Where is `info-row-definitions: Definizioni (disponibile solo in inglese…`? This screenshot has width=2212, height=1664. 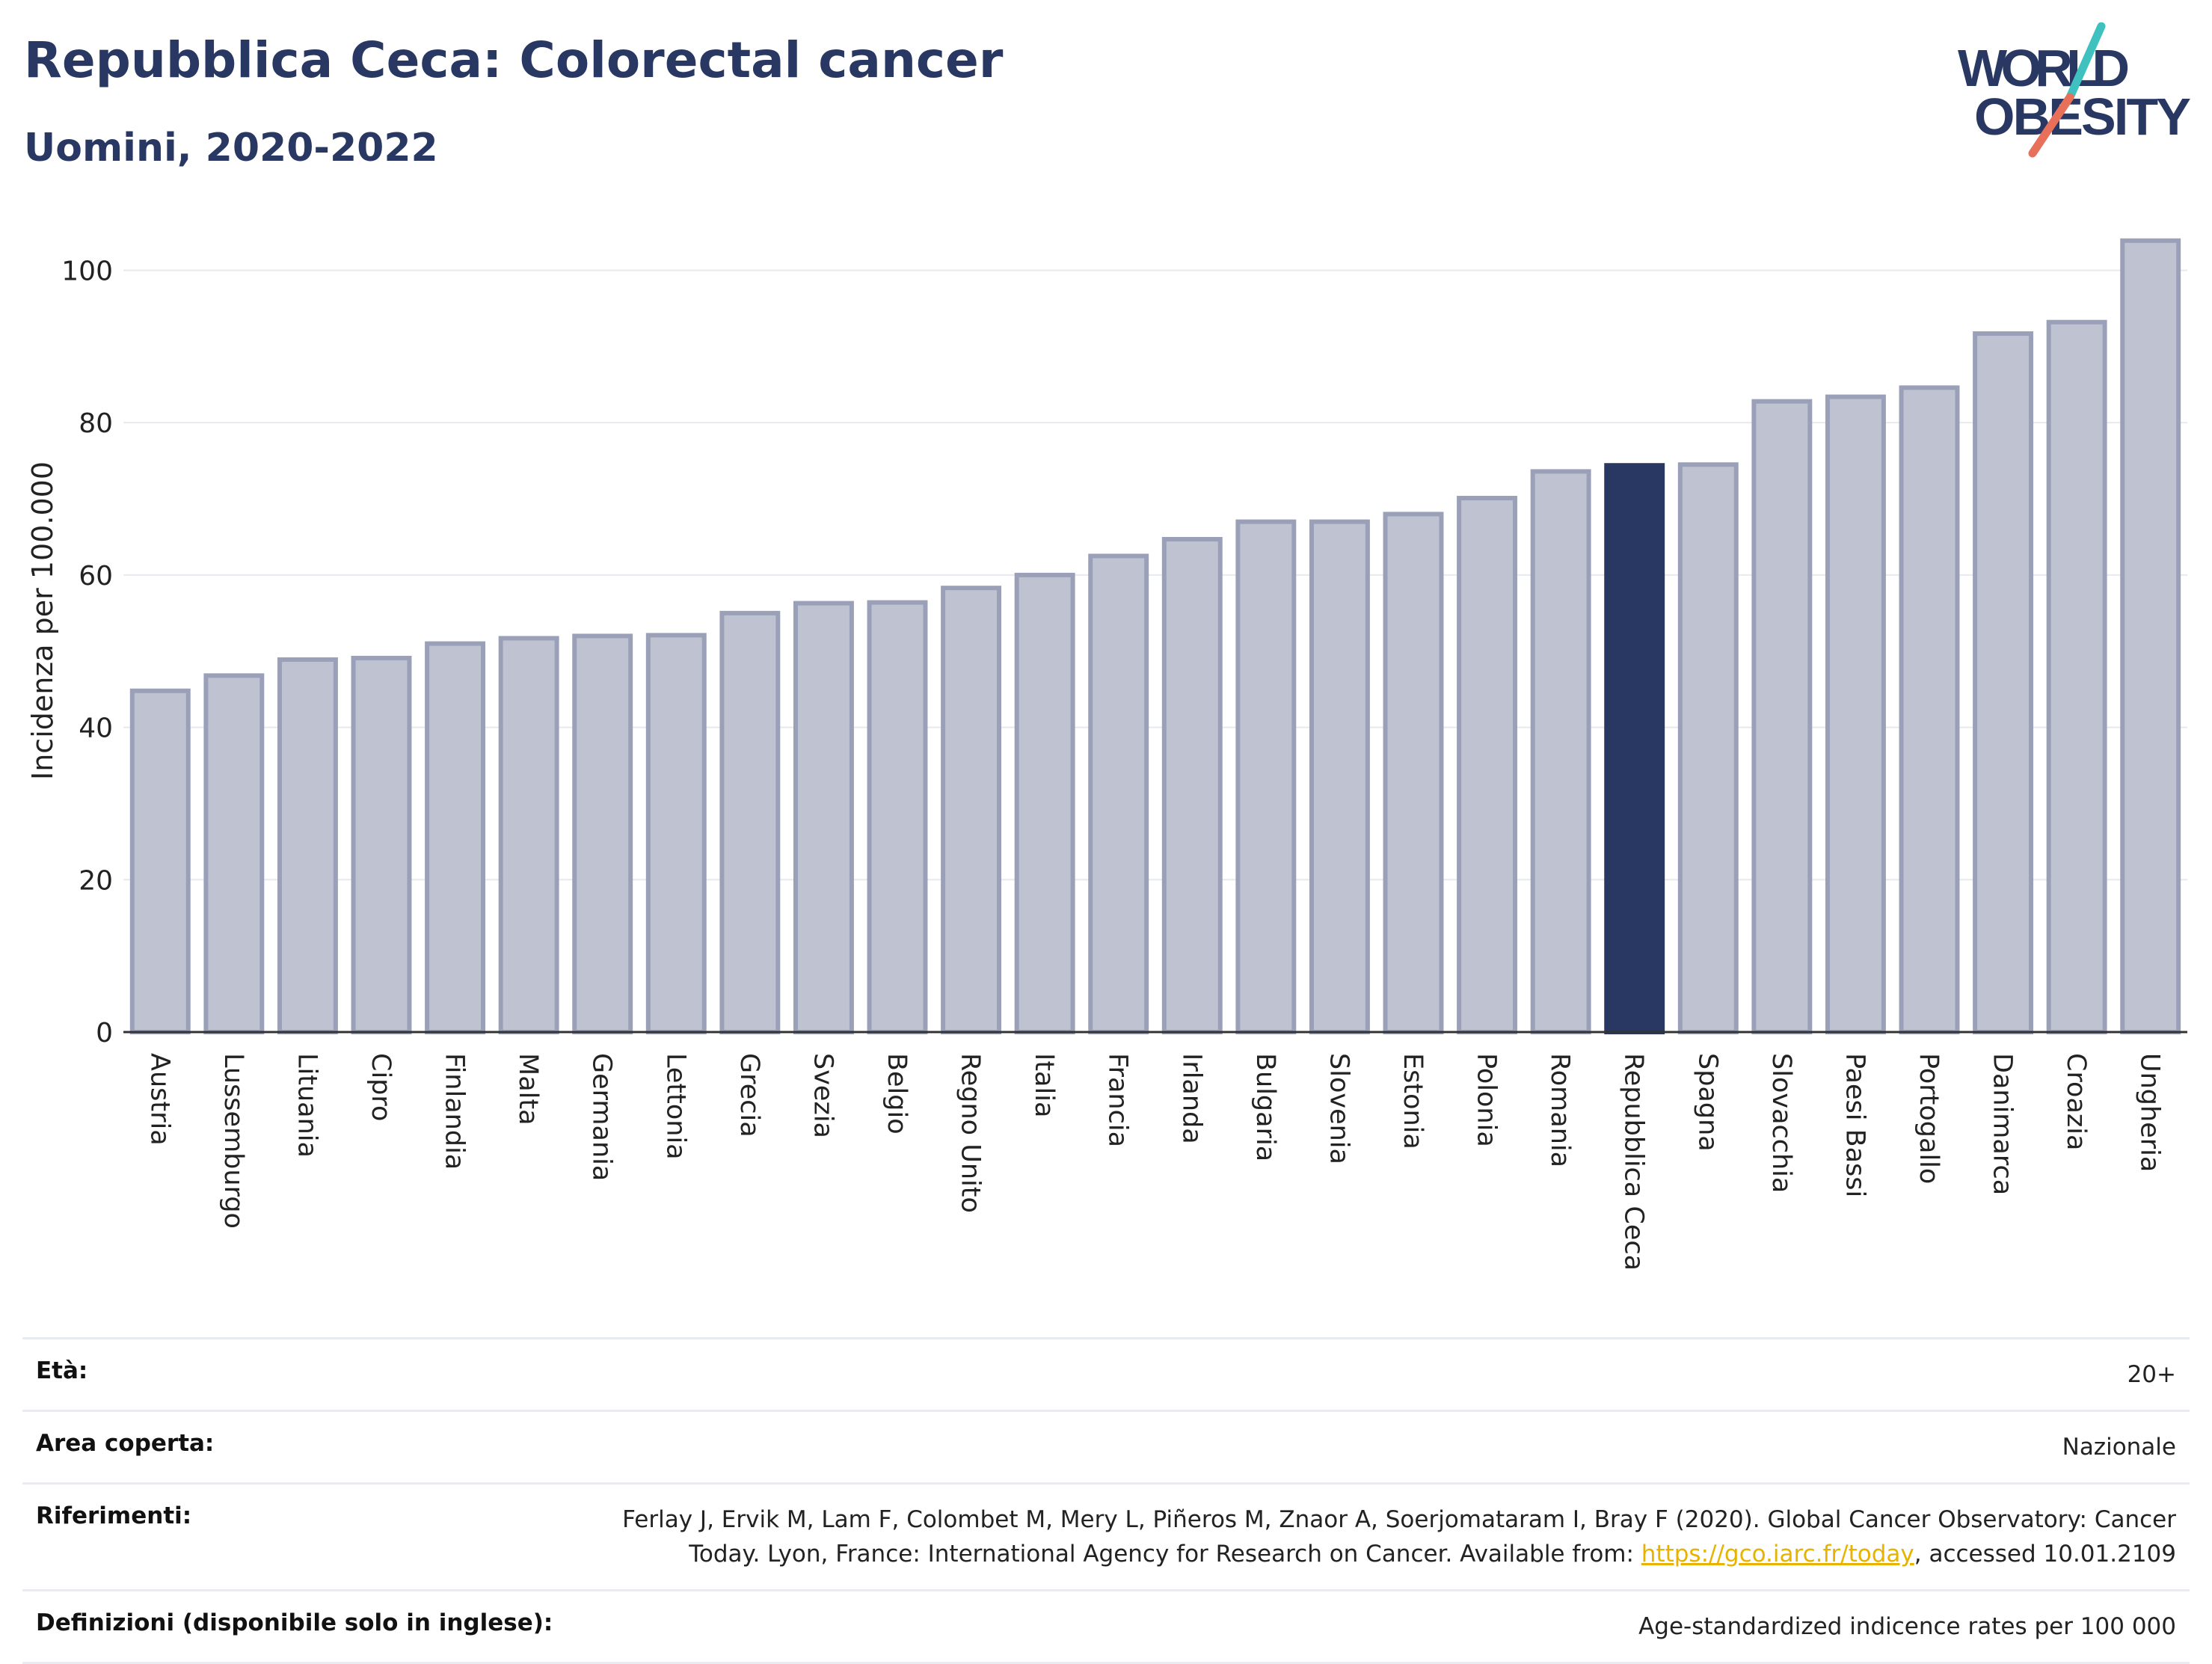 info-row-definitions: Definizioni (disponibile solo in inglese… is located at coordinates (1106, 1626).